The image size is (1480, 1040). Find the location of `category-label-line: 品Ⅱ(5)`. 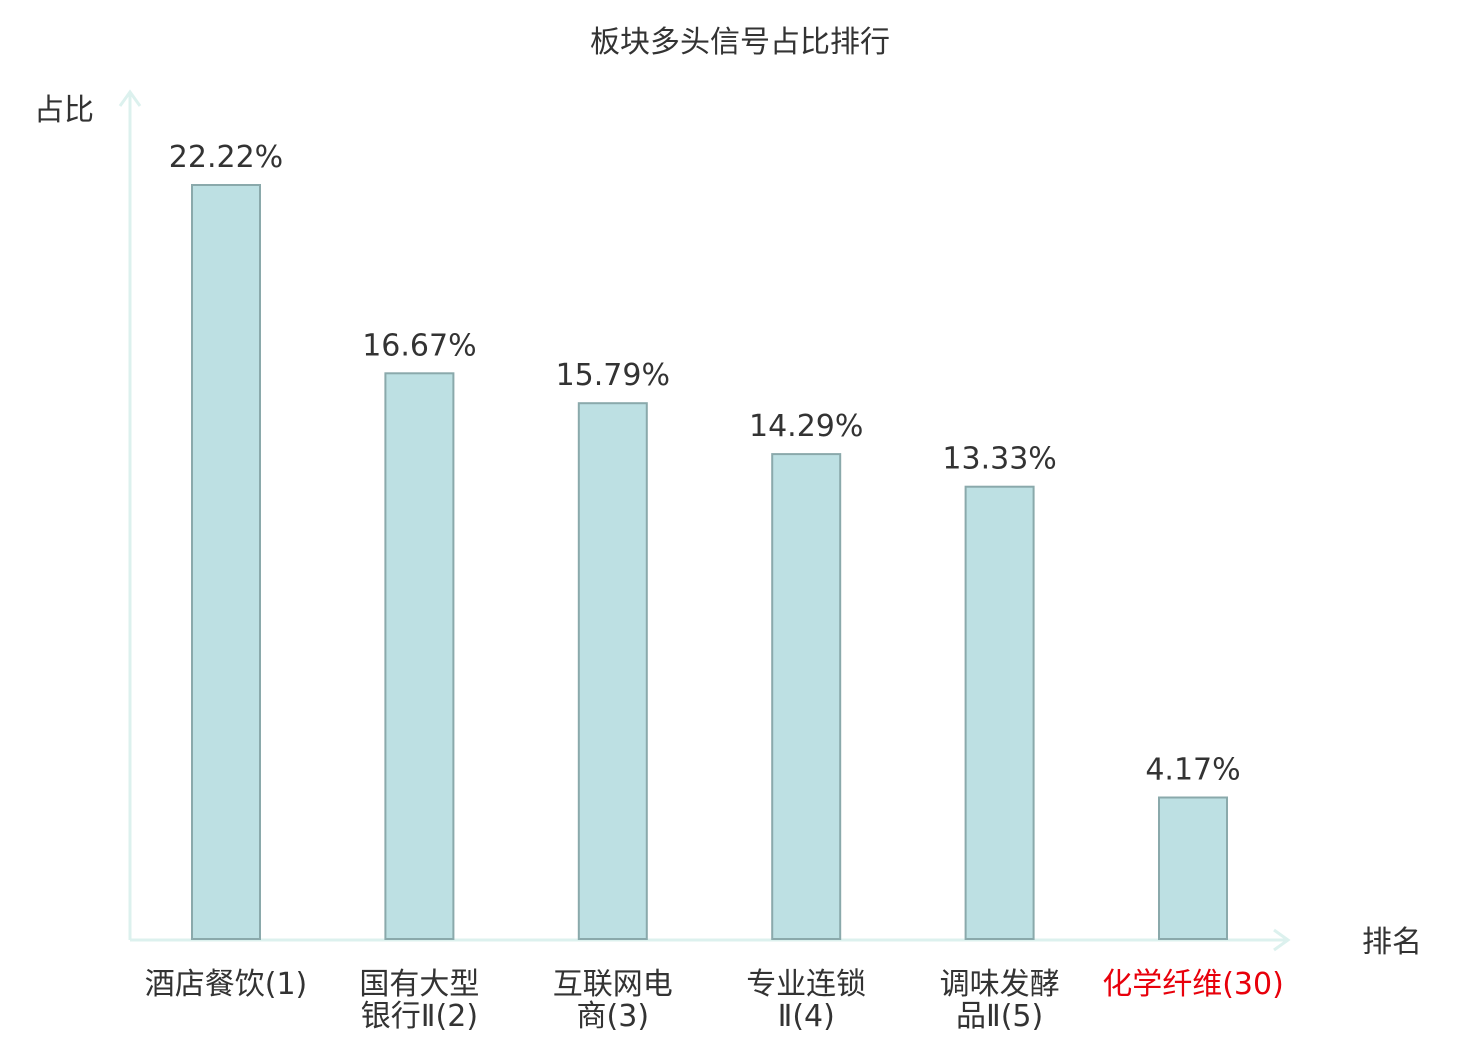

category-label-line: 品Ⅱ(5) is located at coordinates (999, 1016).